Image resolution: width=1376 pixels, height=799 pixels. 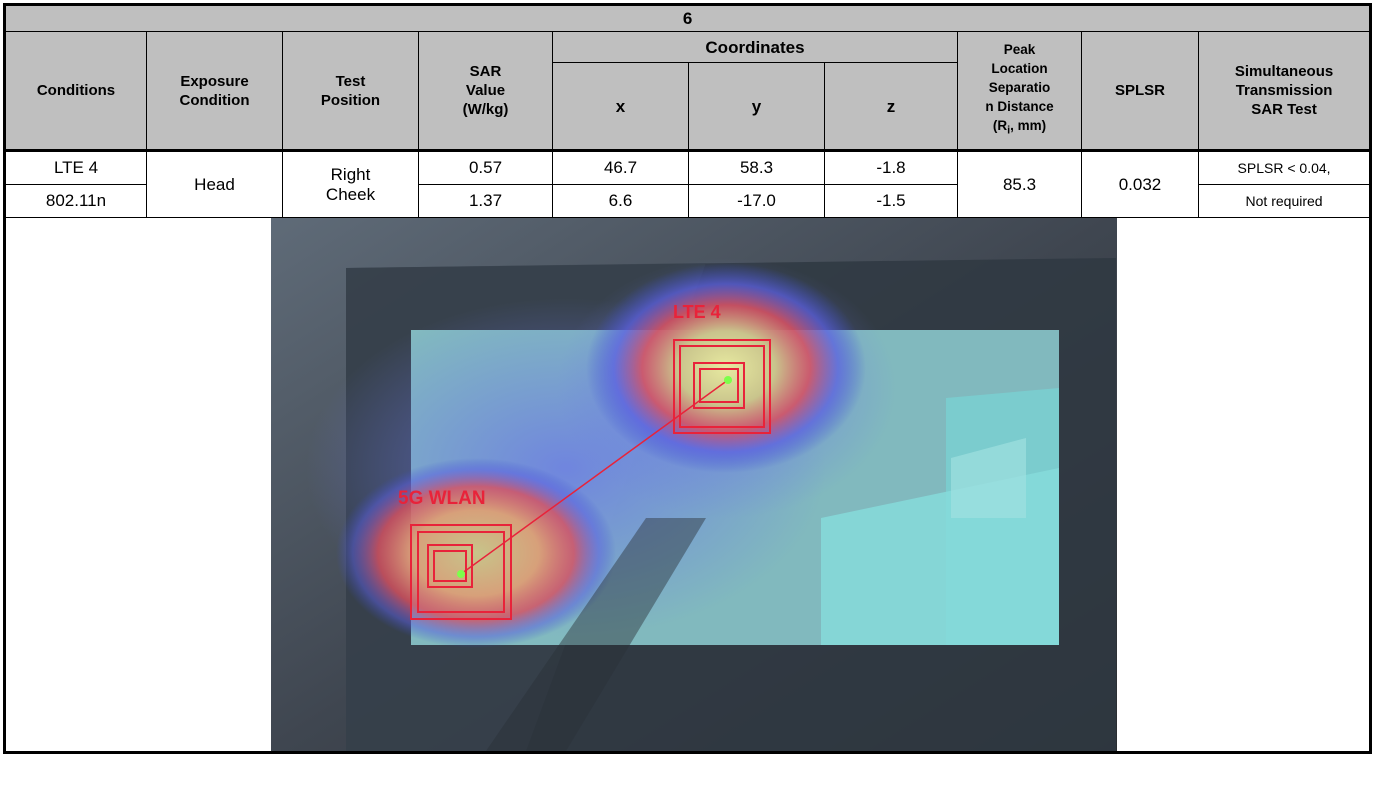 I want to click on header-coordinates: Coordinates, so click(x=755, y=47).